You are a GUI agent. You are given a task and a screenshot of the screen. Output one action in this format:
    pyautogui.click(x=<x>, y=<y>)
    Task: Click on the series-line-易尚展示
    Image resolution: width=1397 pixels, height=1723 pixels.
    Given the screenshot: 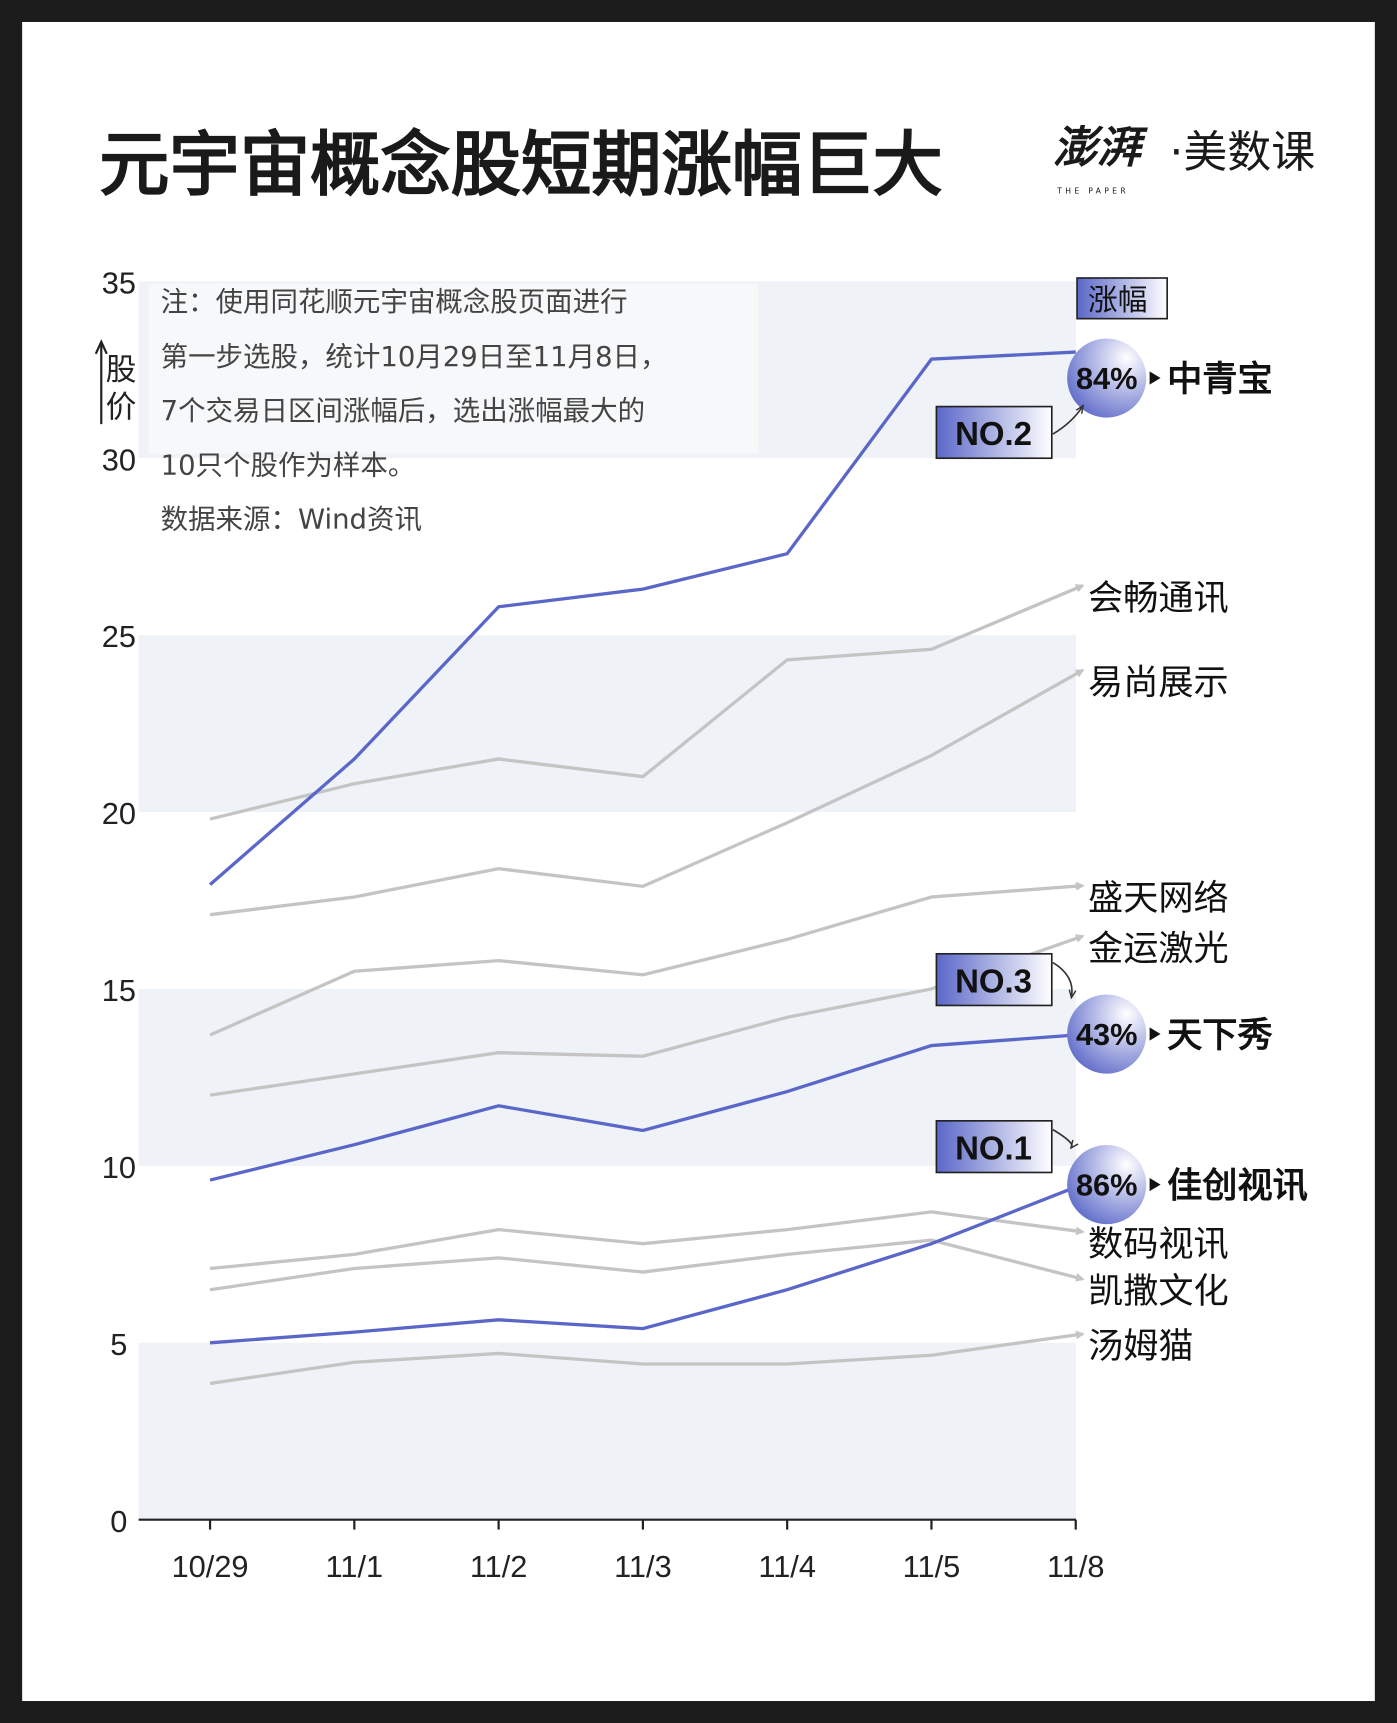 What is the action you would take?
    pyautogui.click(x=647, y=792)
    